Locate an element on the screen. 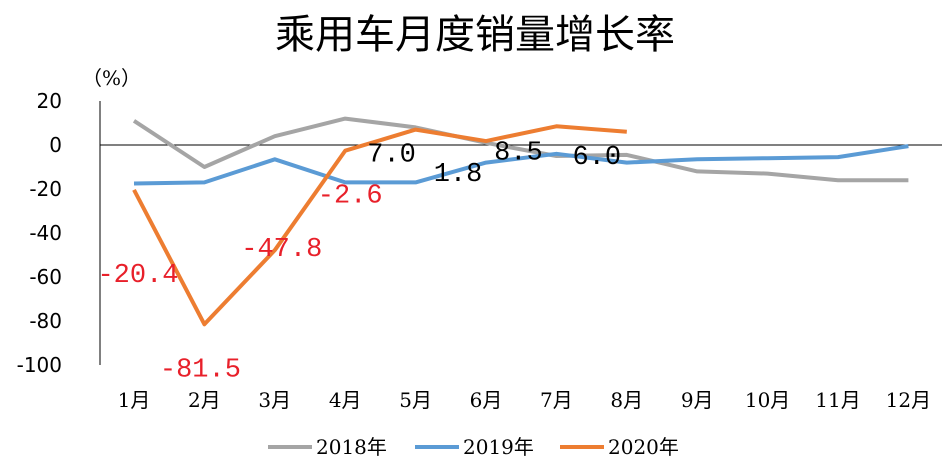 The width and height of the screenshot is (950, 467). series-line-2018年 is located at coordinates (520, 149).